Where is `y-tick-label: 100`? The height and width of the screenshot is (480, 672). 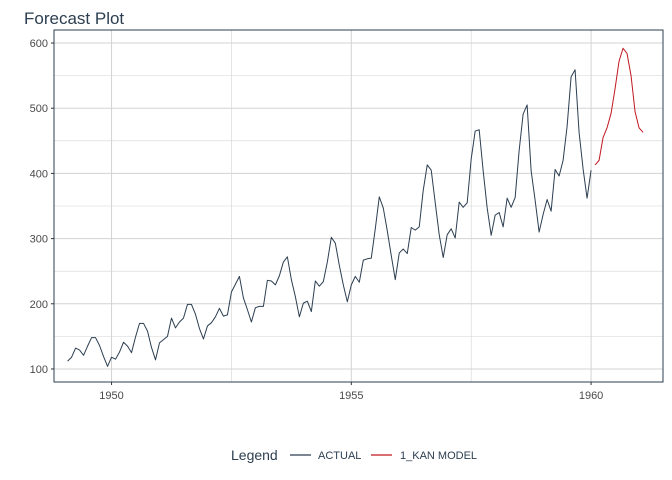 y-tick-label: 100 is located at coordinates (39, 370).